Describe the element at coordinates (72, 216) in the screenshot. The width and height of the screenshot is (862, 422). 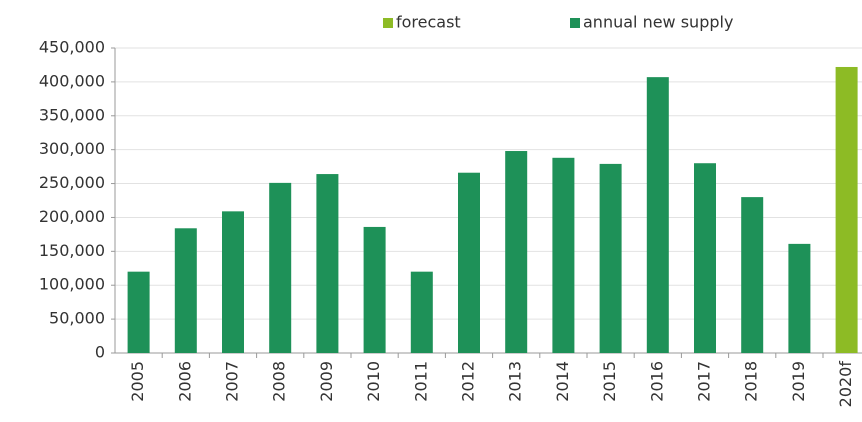
I see `y-tick-label: 200,000` at that location.